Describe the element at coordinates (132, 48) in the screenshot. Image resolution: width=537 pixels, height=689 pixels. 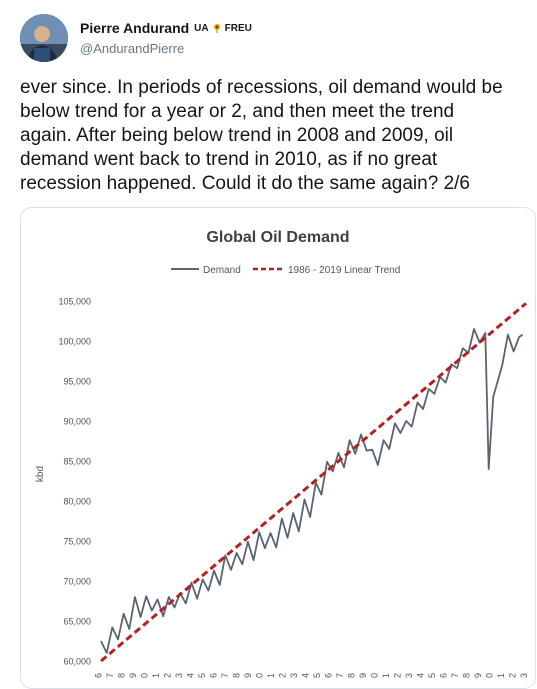
I see `user-handle: @AndurandPierre` at that location.